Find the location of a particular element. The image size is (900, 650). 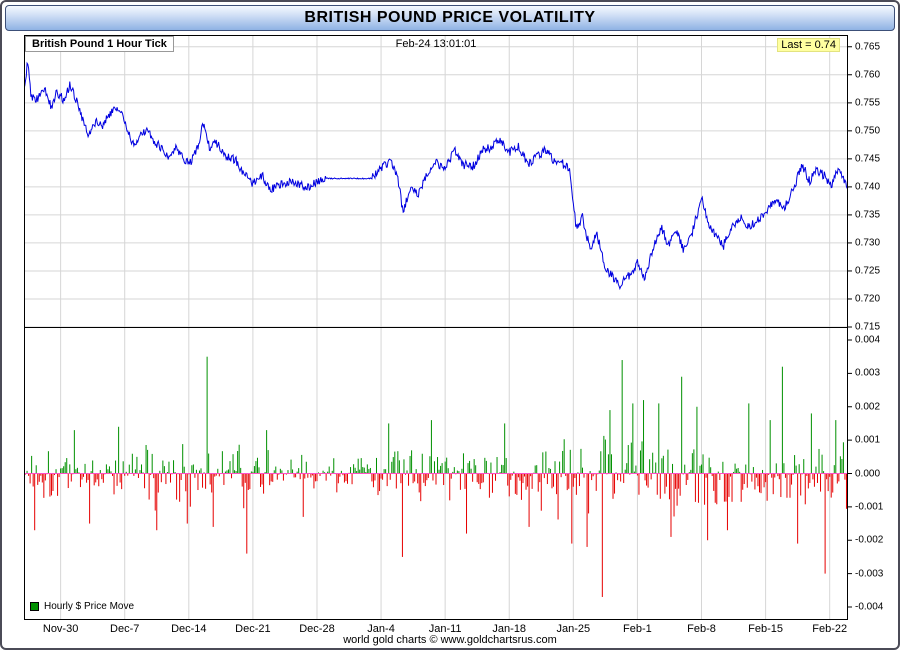

x-axis-label: Dec-7 is located at coordinates (125, 629).